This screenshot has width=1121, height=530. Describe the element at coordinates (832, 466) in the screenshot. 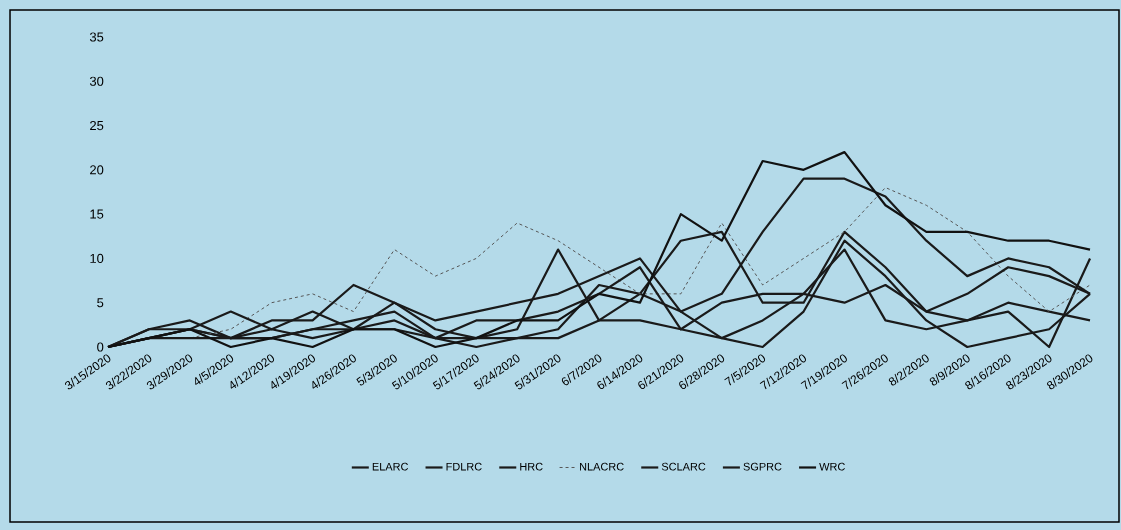

I see `legend-label: WRC` at that location.